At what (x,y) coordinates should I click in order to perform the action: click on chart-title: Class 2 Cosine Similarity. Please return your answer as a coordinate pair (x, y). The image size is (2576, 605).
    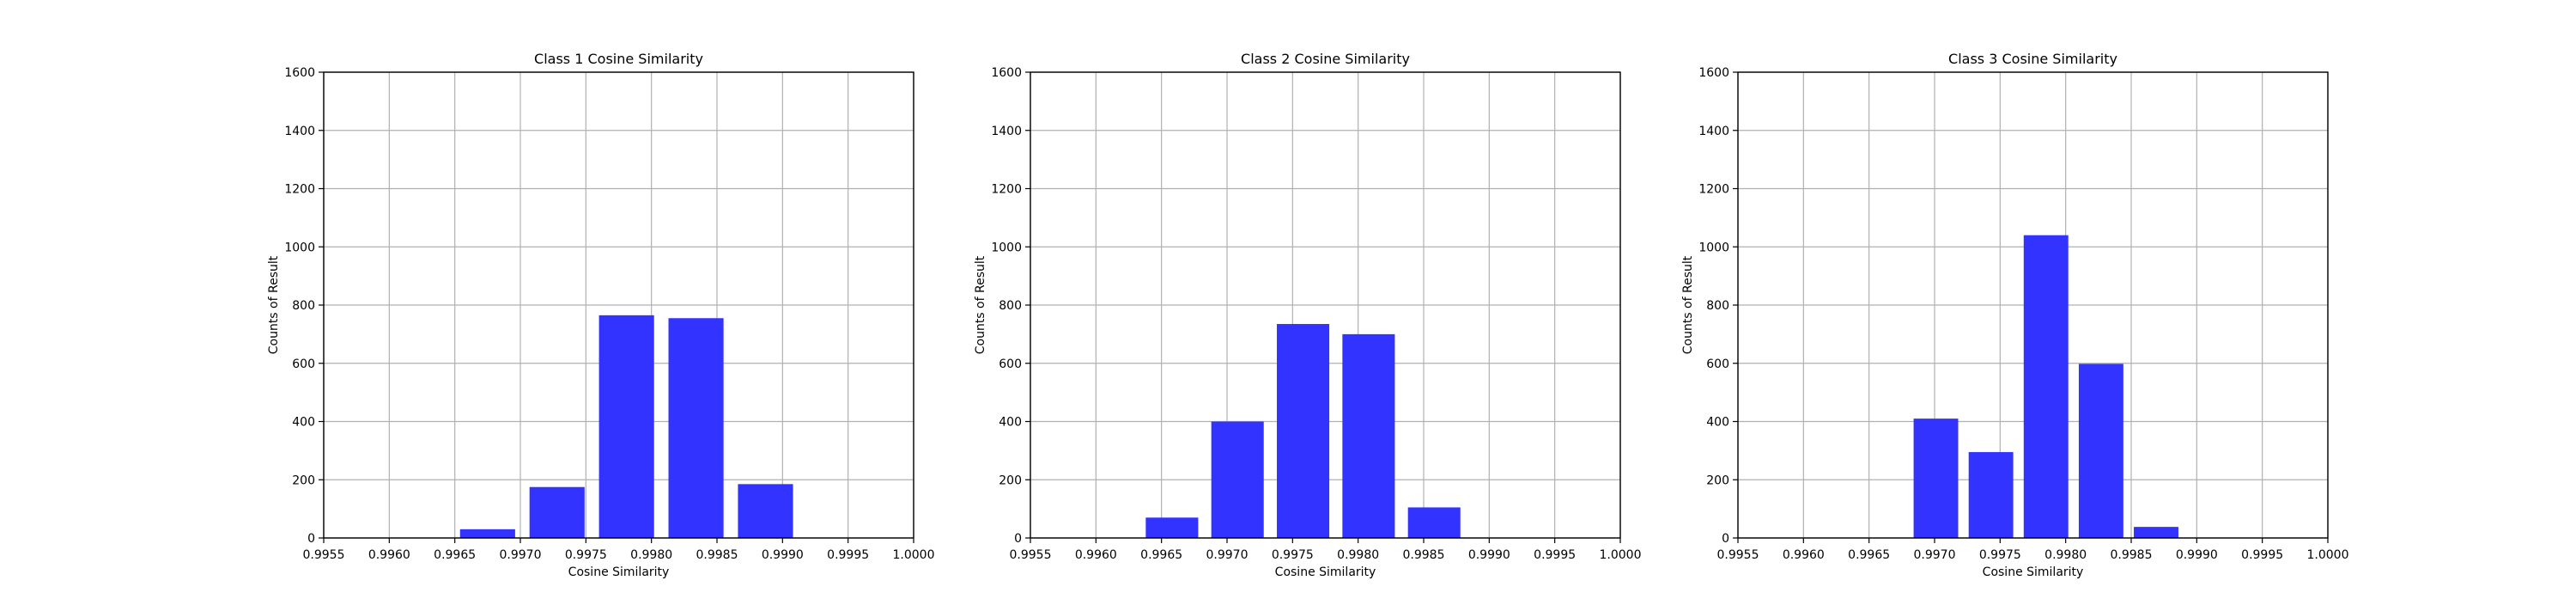
    Looking at the image, I should click on (1325, 59).